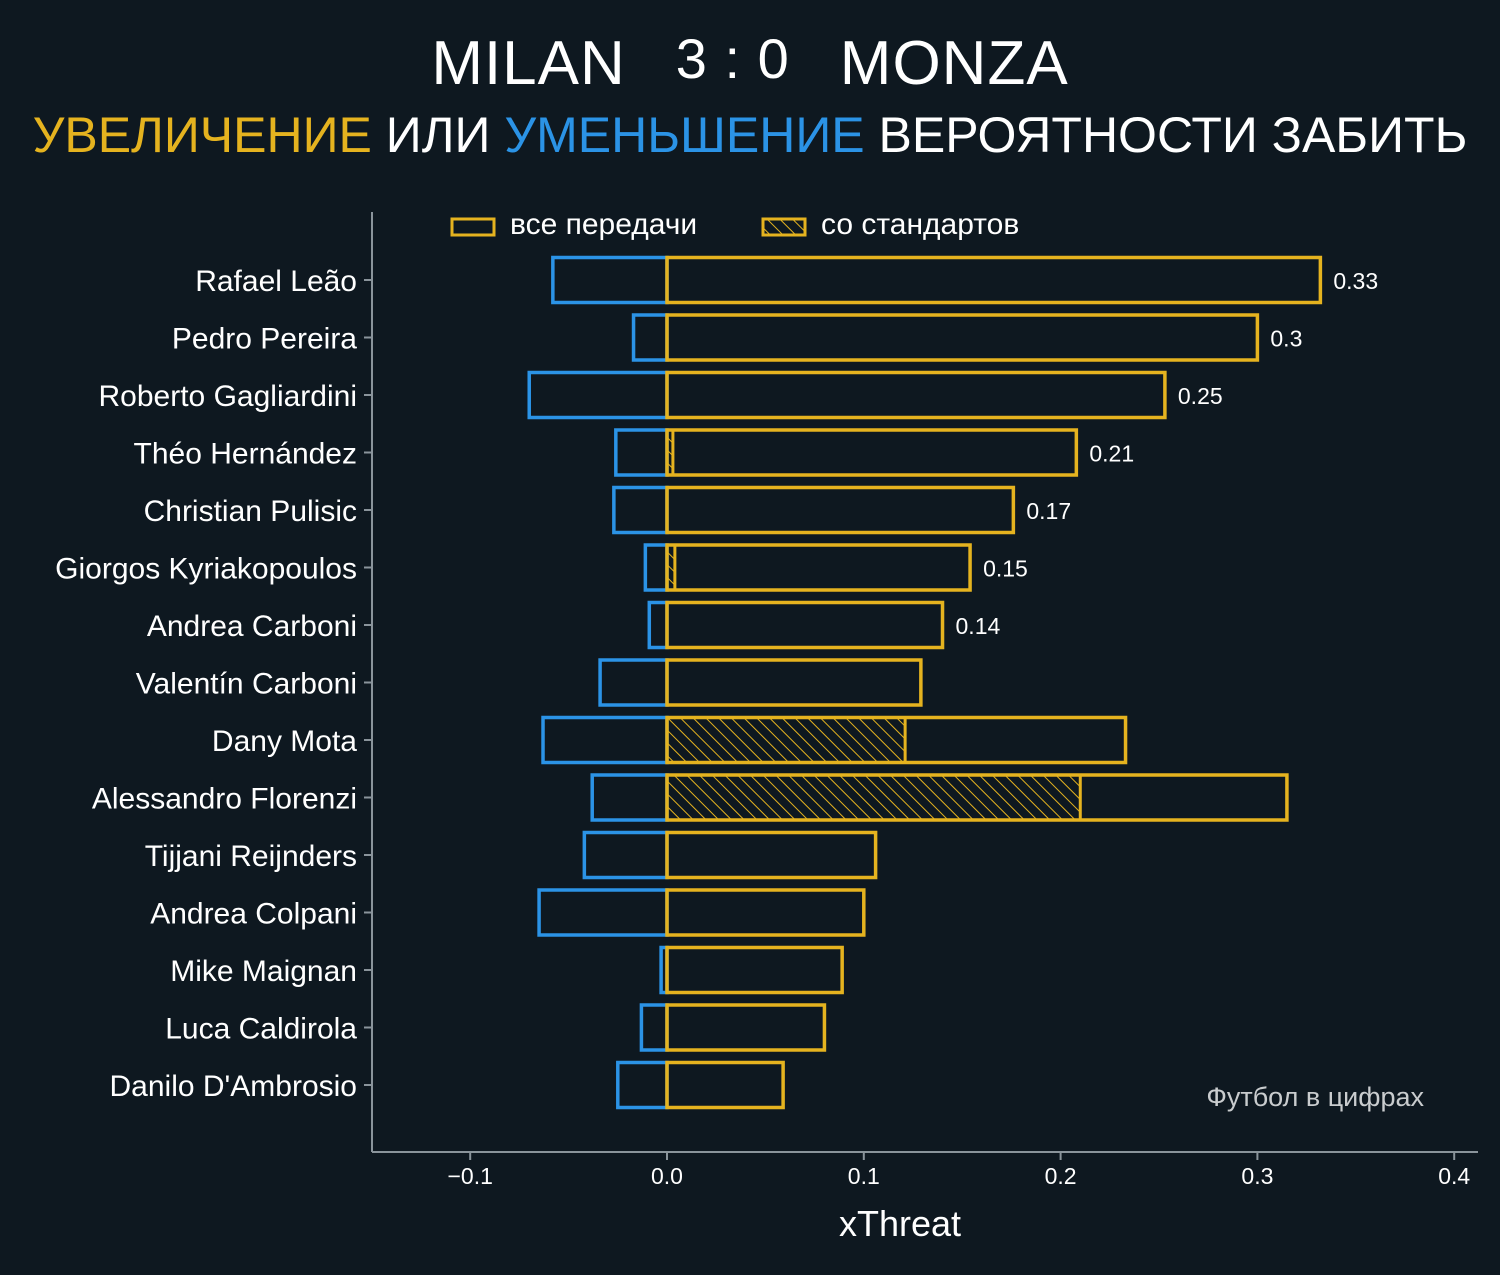 This screenshot has height=1275, width=1500. Describe the element at coordinates (978, 626) in the screenshot. I see `value-label: 0.14` at that location.